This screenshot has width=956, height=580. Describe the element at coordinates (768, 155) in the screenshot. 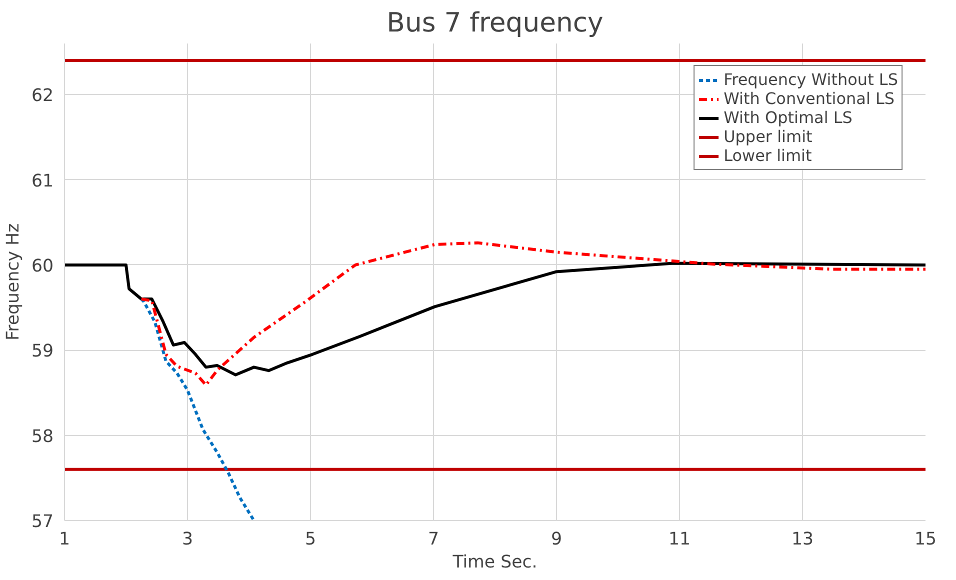

I see `legend-label: Lower limit` at that location.